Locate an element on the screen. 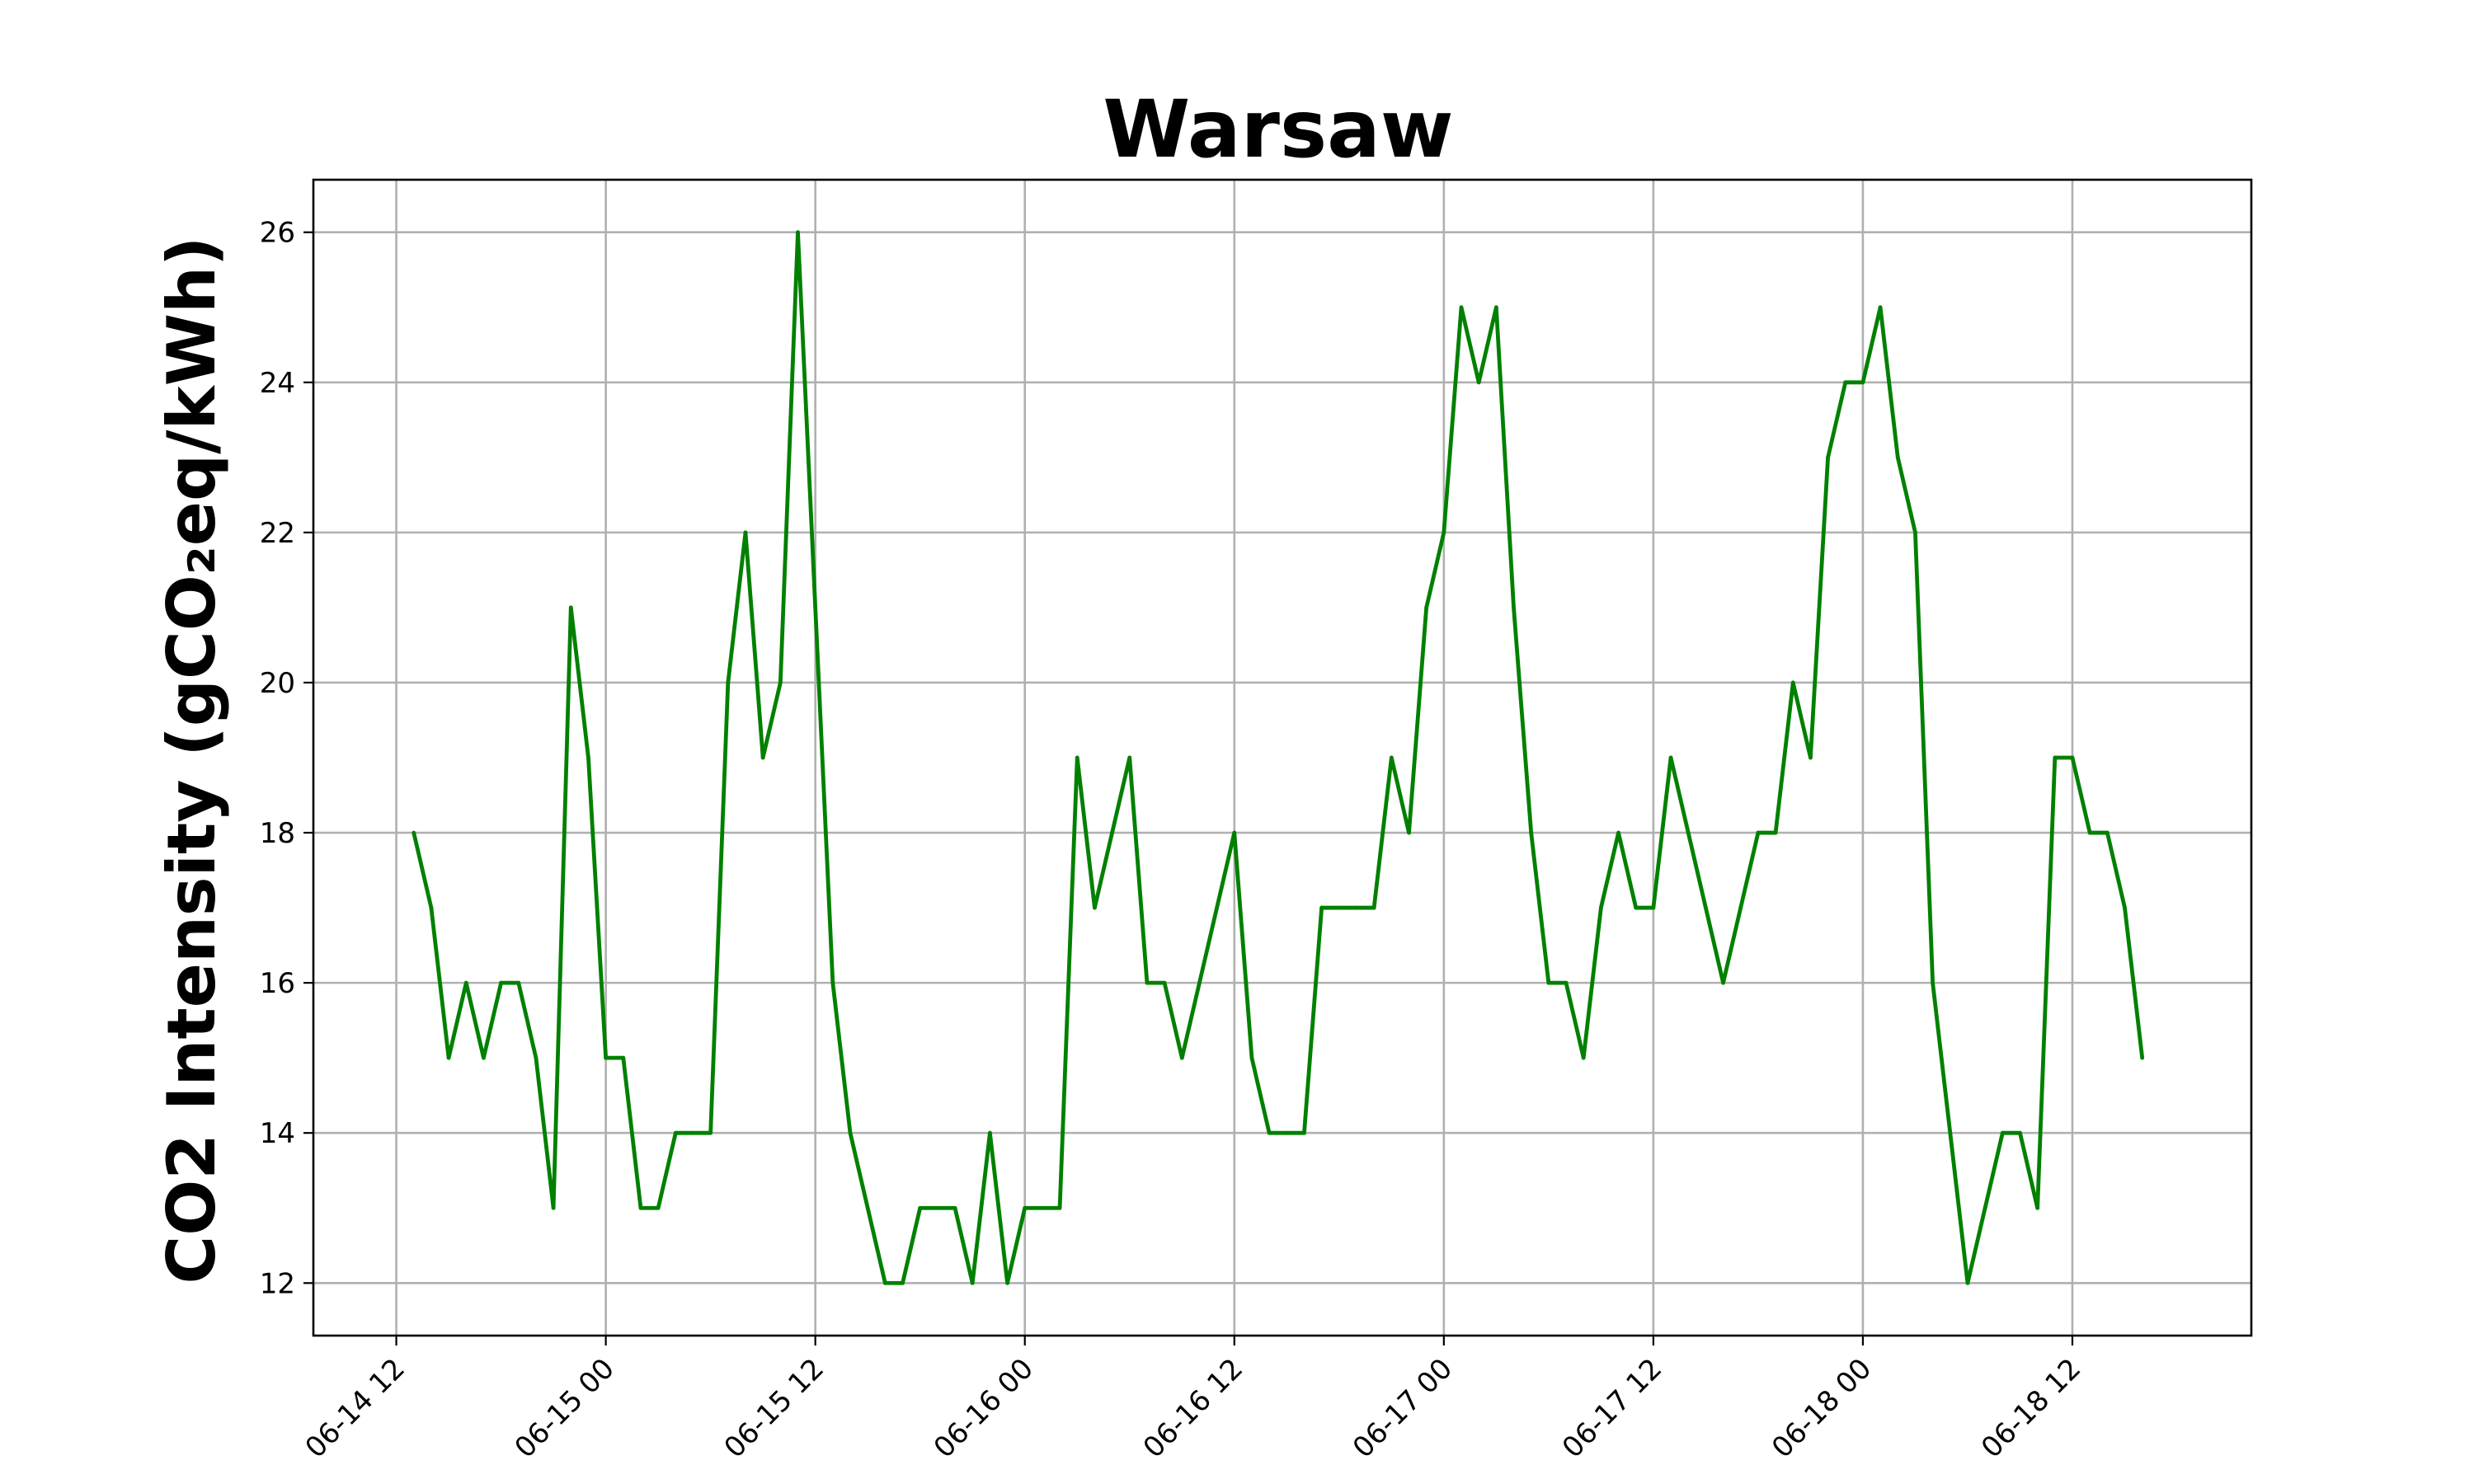 The height and width of the screenshot is (1484, 2474). y-tick-label: 20 is located at coordinates (277, 683).